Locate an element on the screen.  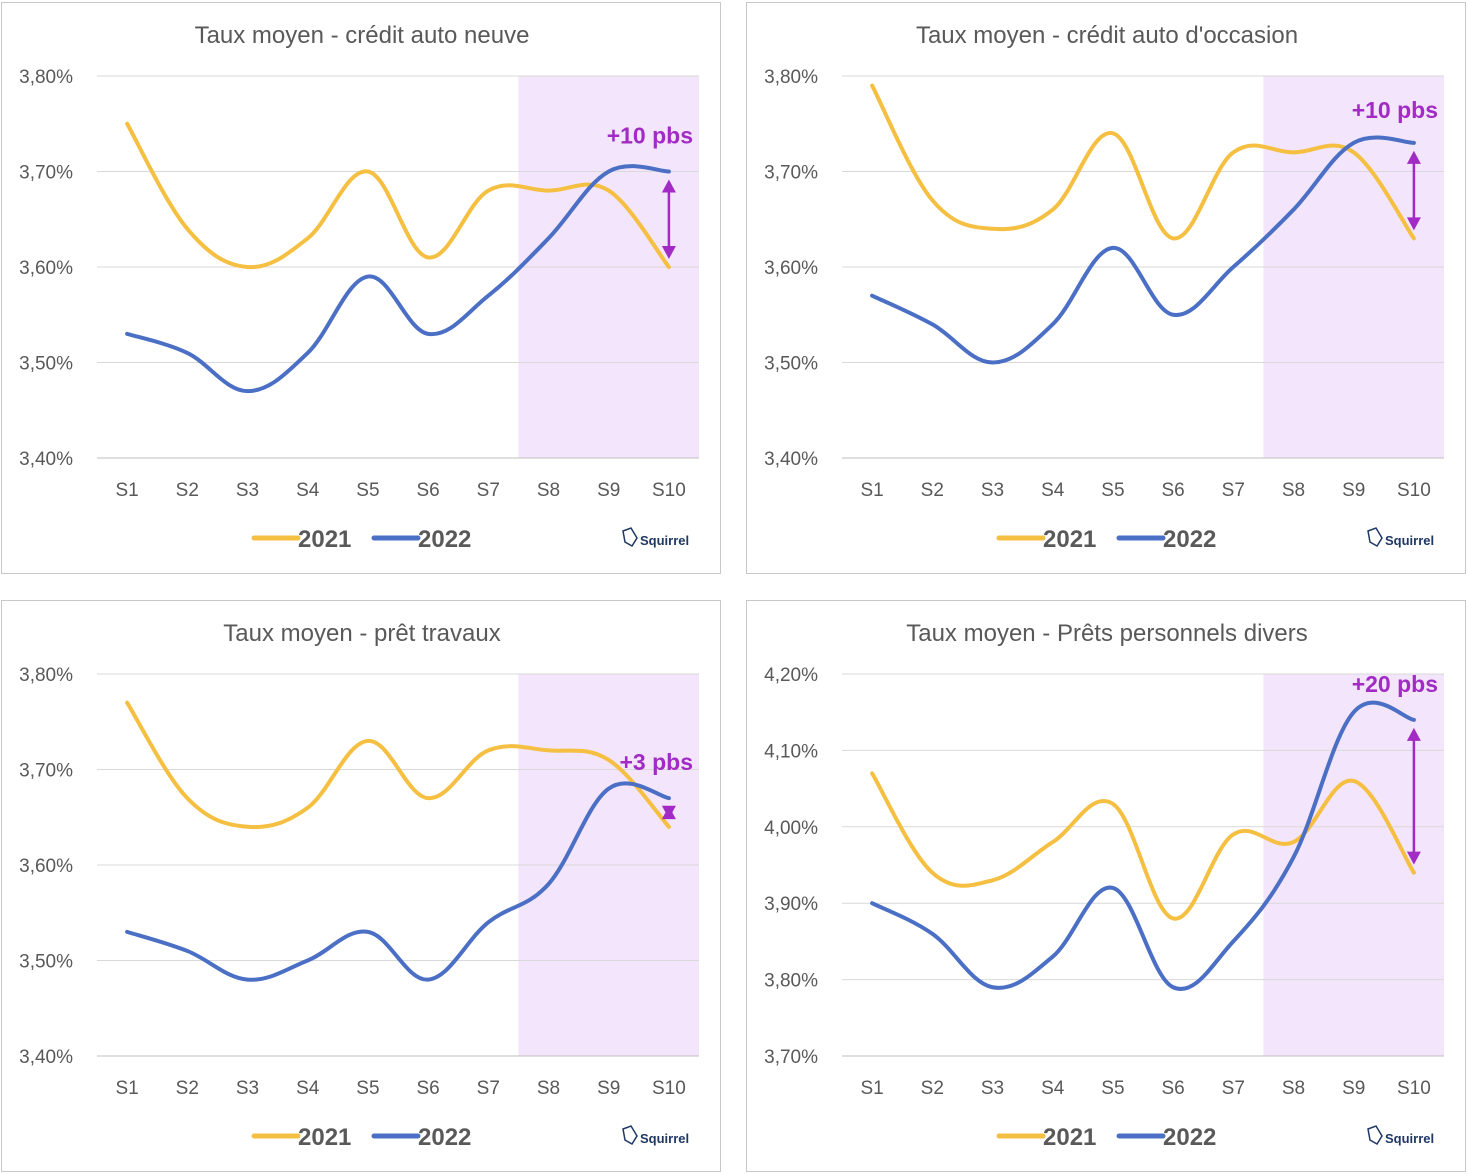
y-tick-label: 3,90% is located at coordinates (791, 904).